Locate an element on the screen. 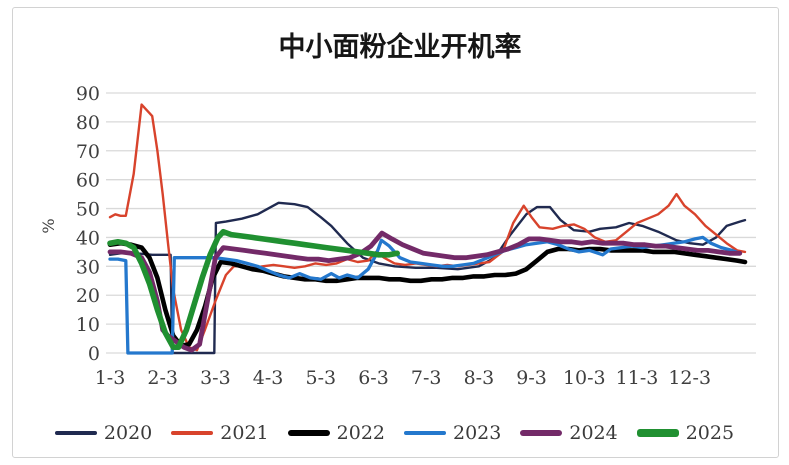 Image resolution: width=789 pixels, height=465 pixels. x-tick-label-4-3: 4-3 is located at coordinates (268, 378).